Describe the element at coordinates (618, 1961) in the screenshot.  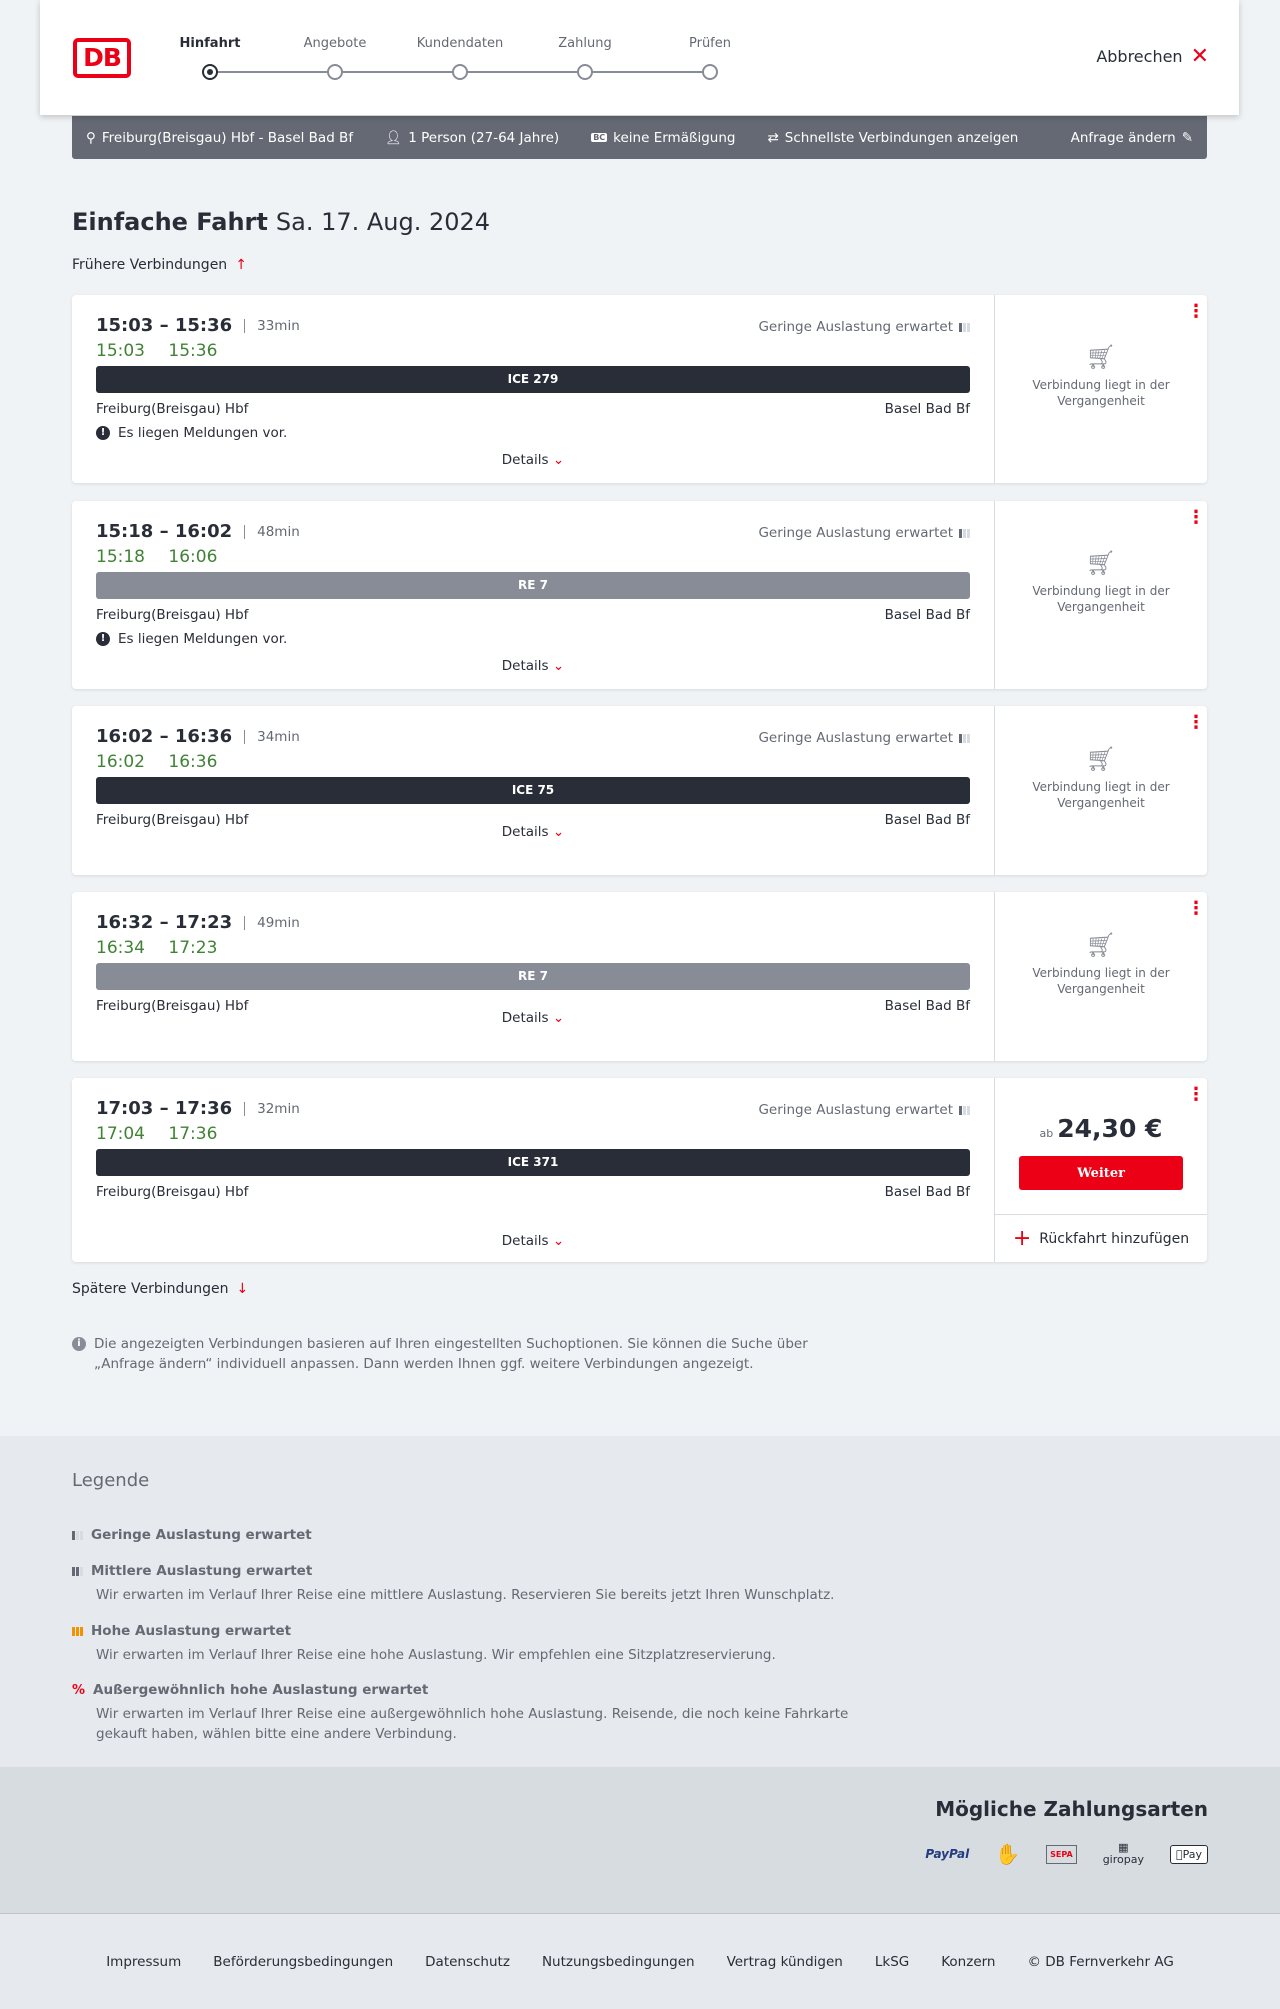
I see `footer-link-nutzungsbedingungen: Nutzungsbedingungen` at that location.